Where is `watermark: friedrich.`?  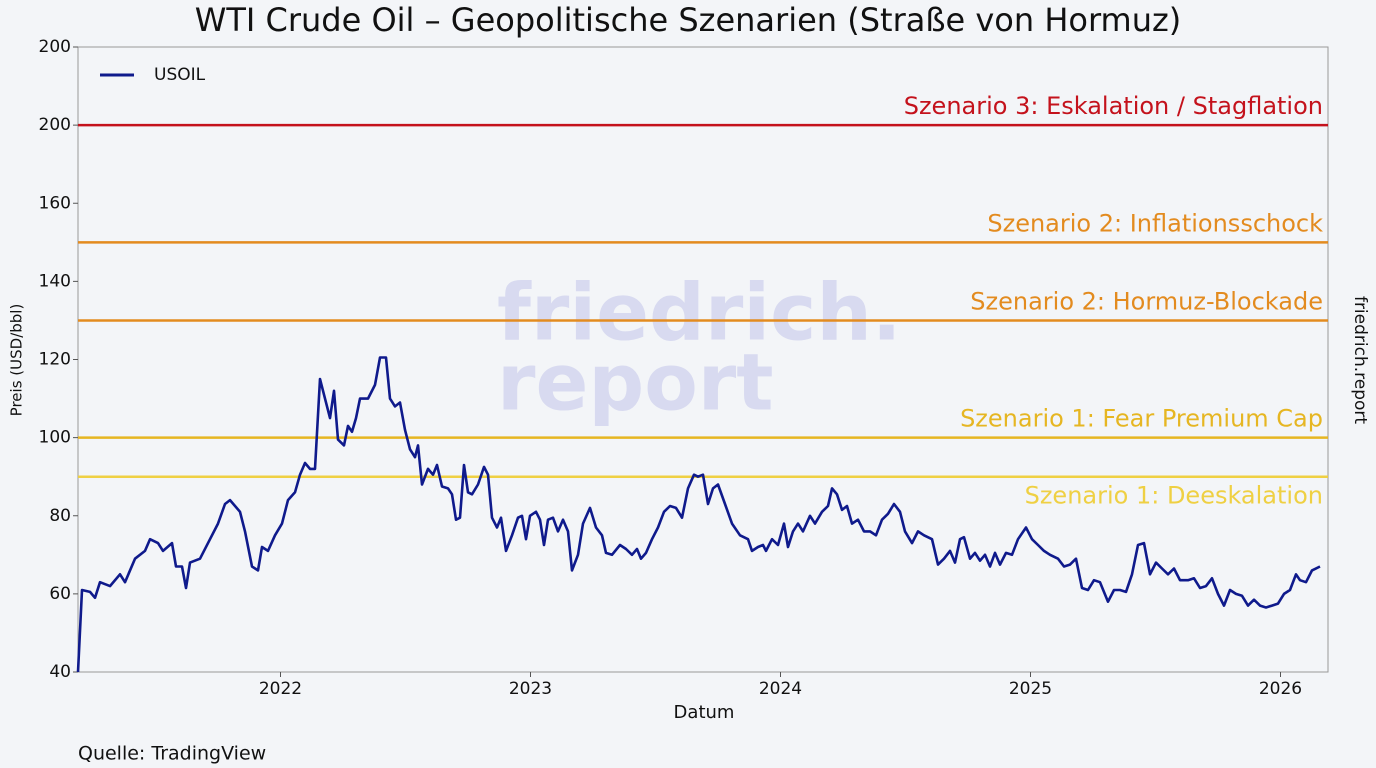 watermark: friedrich. is located at coordinates (699, 313).